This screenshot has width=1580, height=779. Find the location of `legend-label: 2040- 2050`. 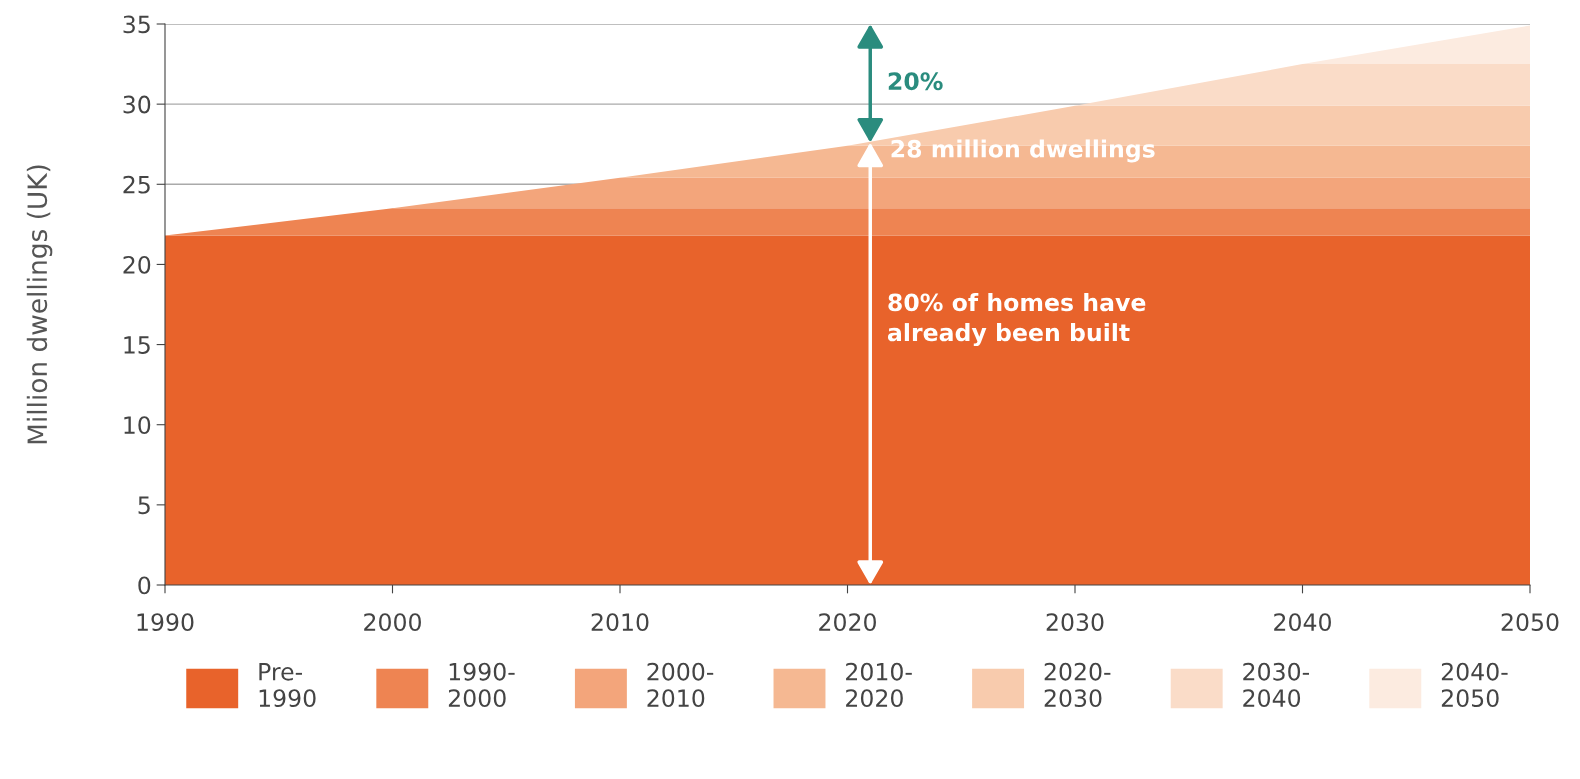

legend-label: 2040- 2050 is located at coordinates (1474, 685).